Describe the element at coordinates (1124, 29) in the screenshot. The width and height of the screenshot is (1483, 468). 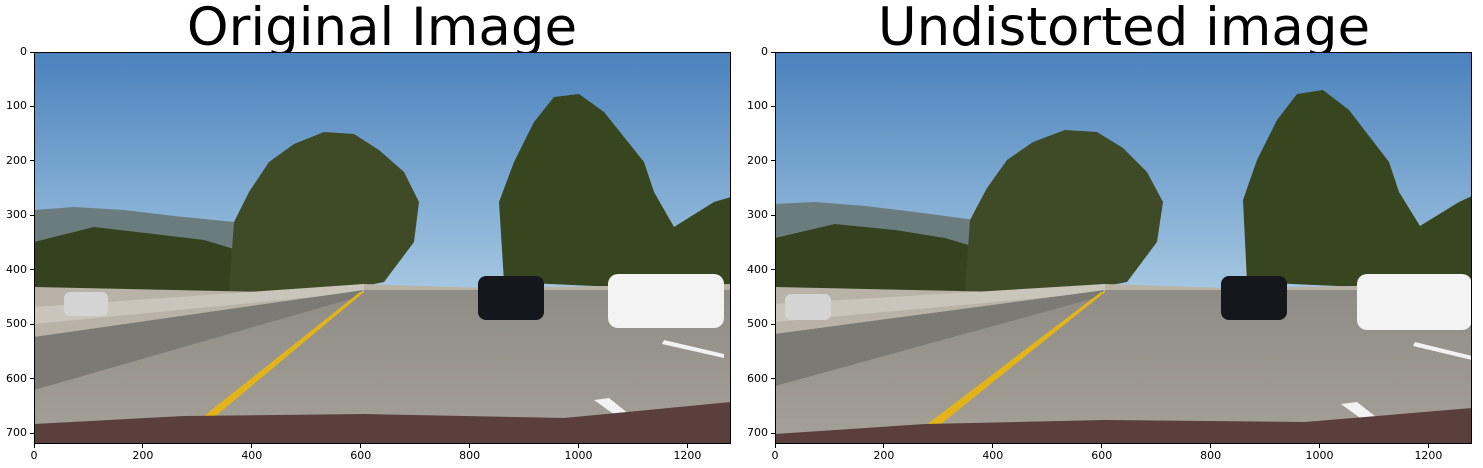
I see `panel-title-undistorted: Undistorted image` at that location.